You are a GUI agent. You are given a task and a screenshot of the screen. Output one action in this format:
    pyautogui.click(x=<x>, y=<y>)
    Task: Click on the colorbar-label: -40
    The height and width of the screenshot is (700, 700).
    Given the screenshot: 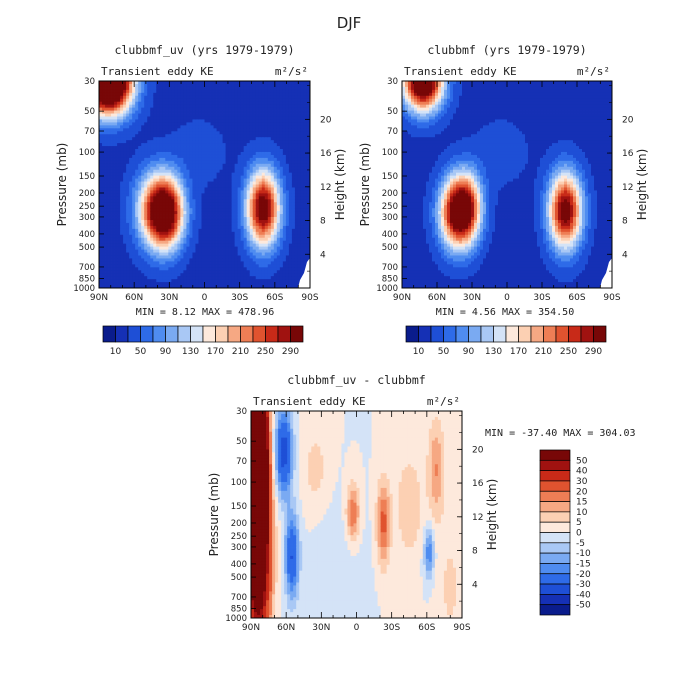 What is the action you would take?
    pyautogui.click(x=583, y=595)
    